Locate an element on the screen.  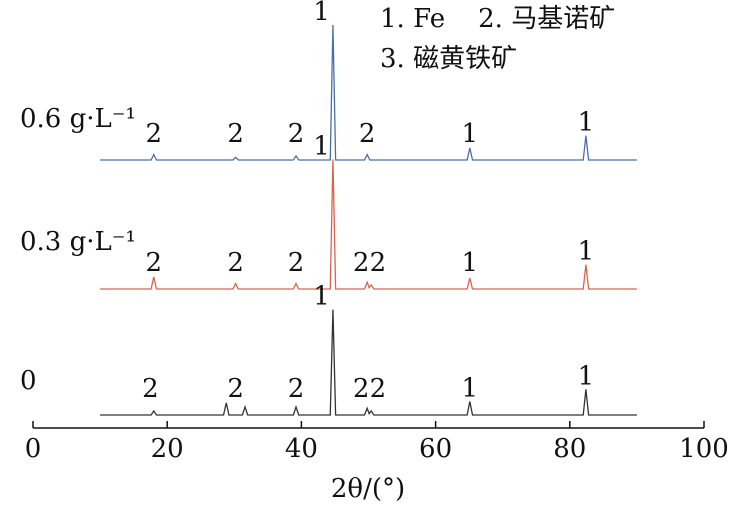
x-tick-label: 40 is located at coordinates (301, 449).